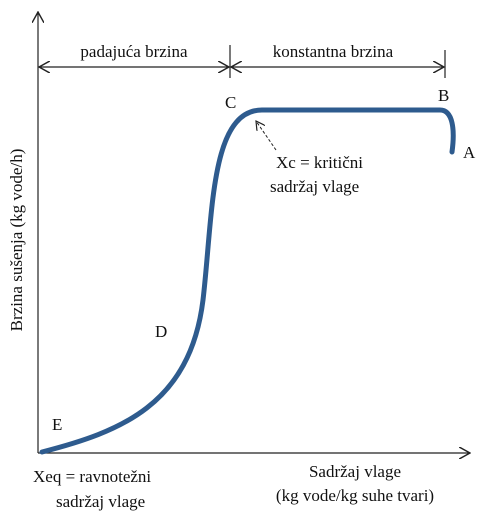  Describe the element at coordinates (230, 102) in the screenshot. I see `point-label: C` at that location.